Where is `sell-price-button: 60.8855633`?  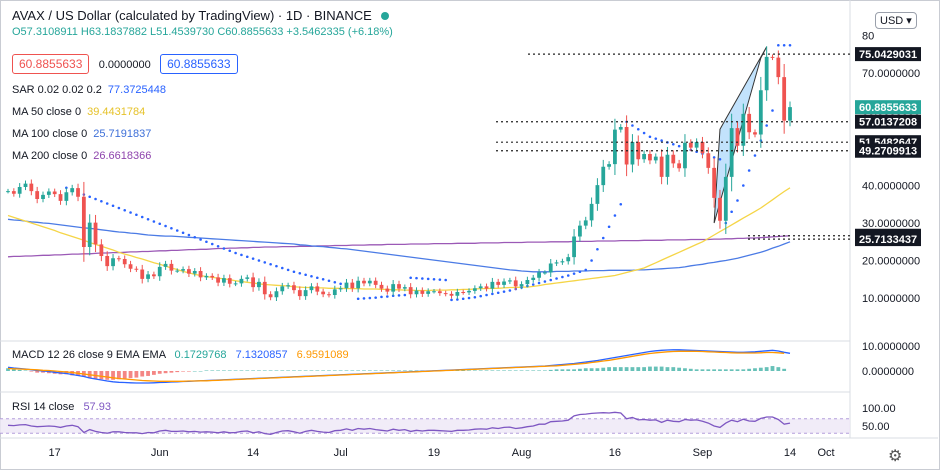 sell-price-button: 60.8855633 is located at coordinates (51, 64).